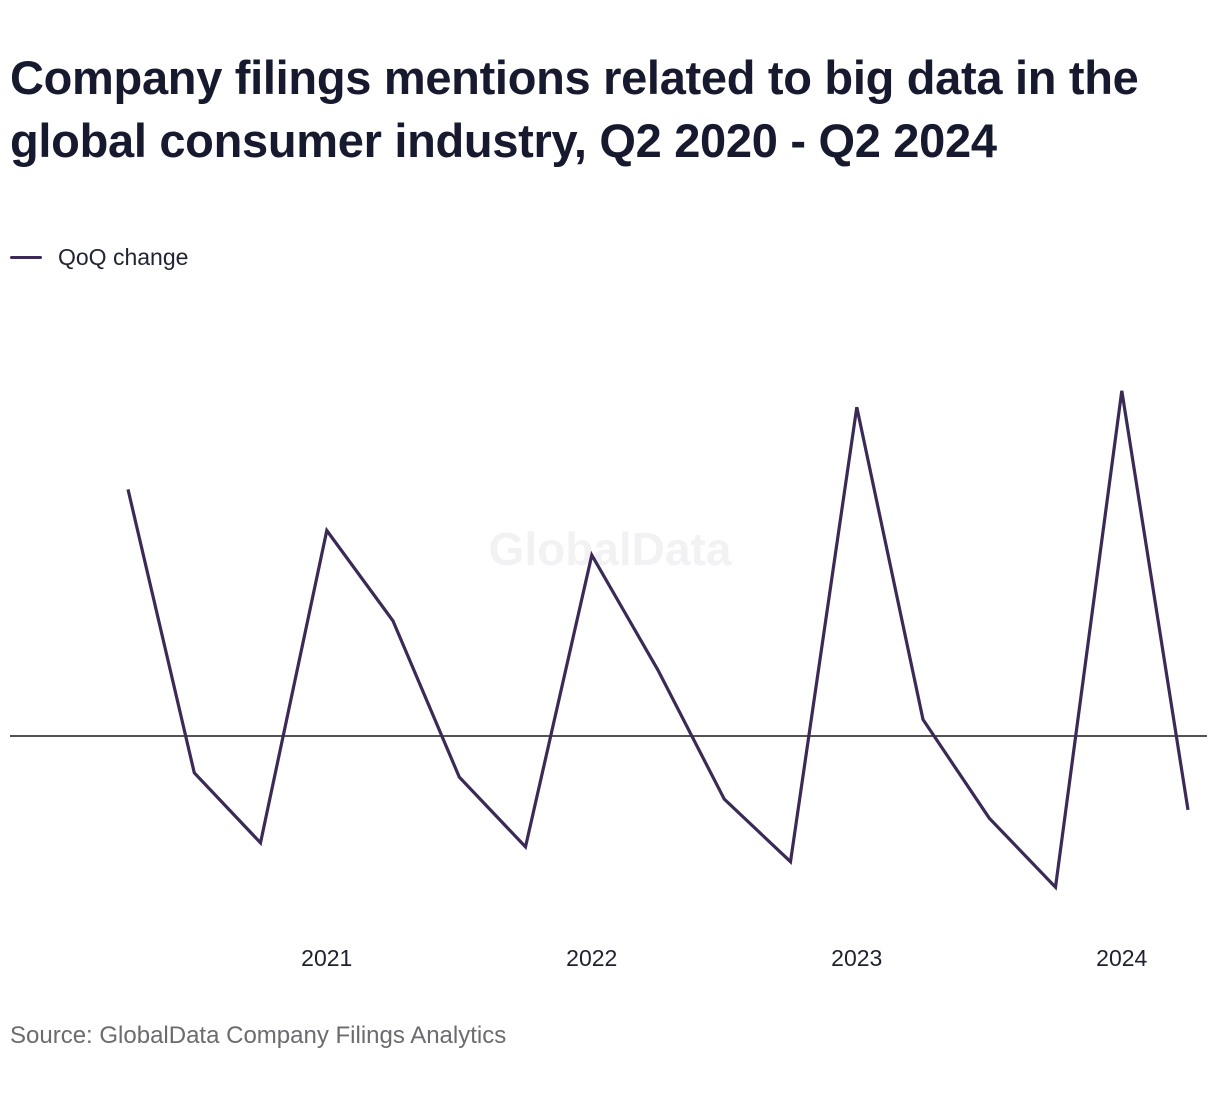  I want to click on legend: QoQ change, so click(99, 257).